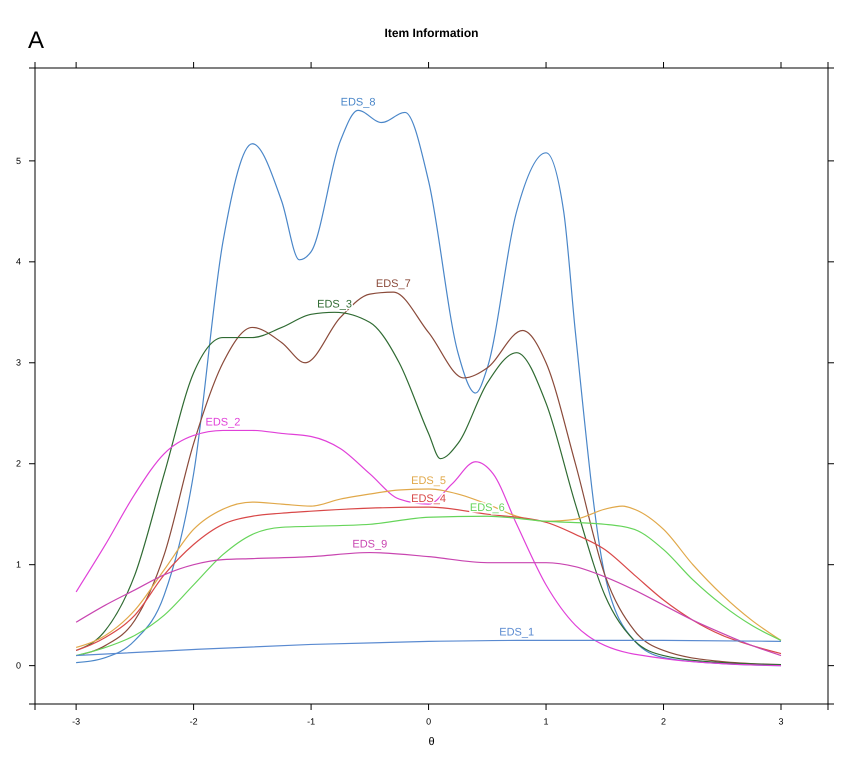 This screenshot has height=768, width=860. What do you see at coordinates (516, 632) in the screenshot?
I see `series-label: EDS_1` at bounding box center [516, 632].